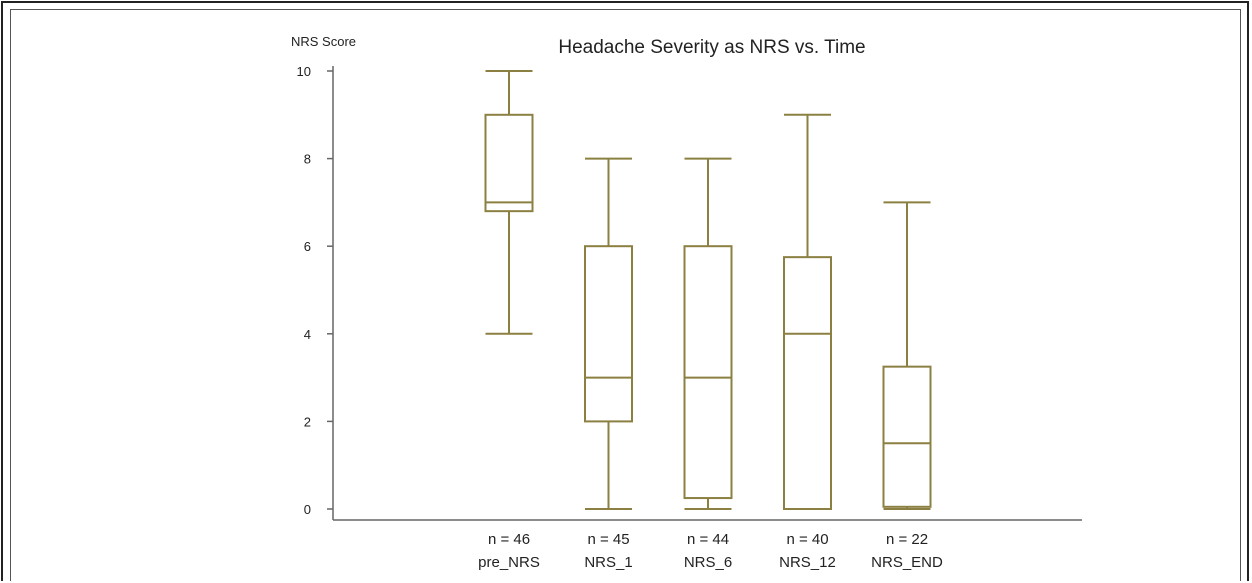 This screenshot has width=1252, height=583. I want to click on y-tick-label: 10, so click(304, 71).